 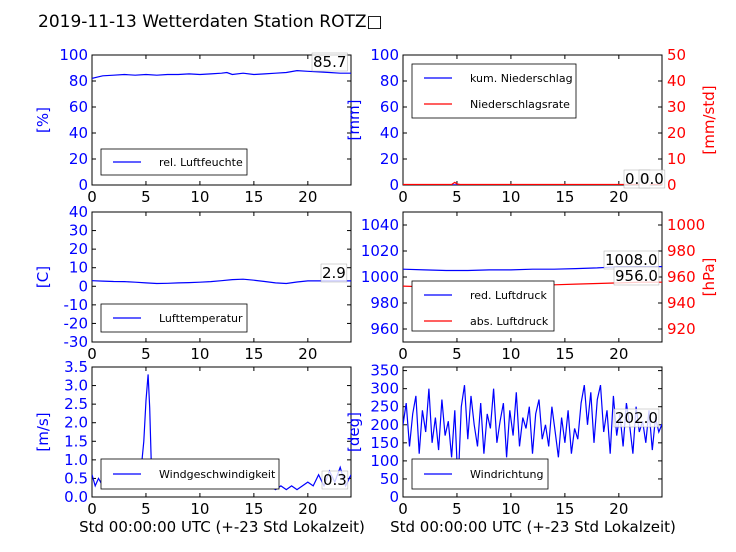 What do you see at coordinates (380, 225) in the screenshot?
I see `y-tick-label: 1040` at bounding box center [380, 225].